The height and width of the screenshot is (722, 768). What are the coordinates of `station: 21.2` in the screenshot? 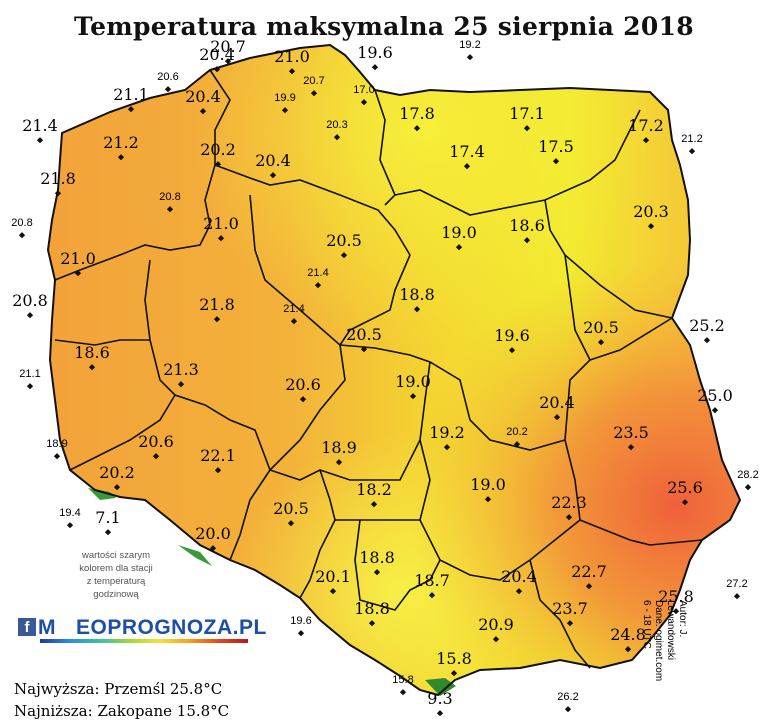 It's located at (692, 144).